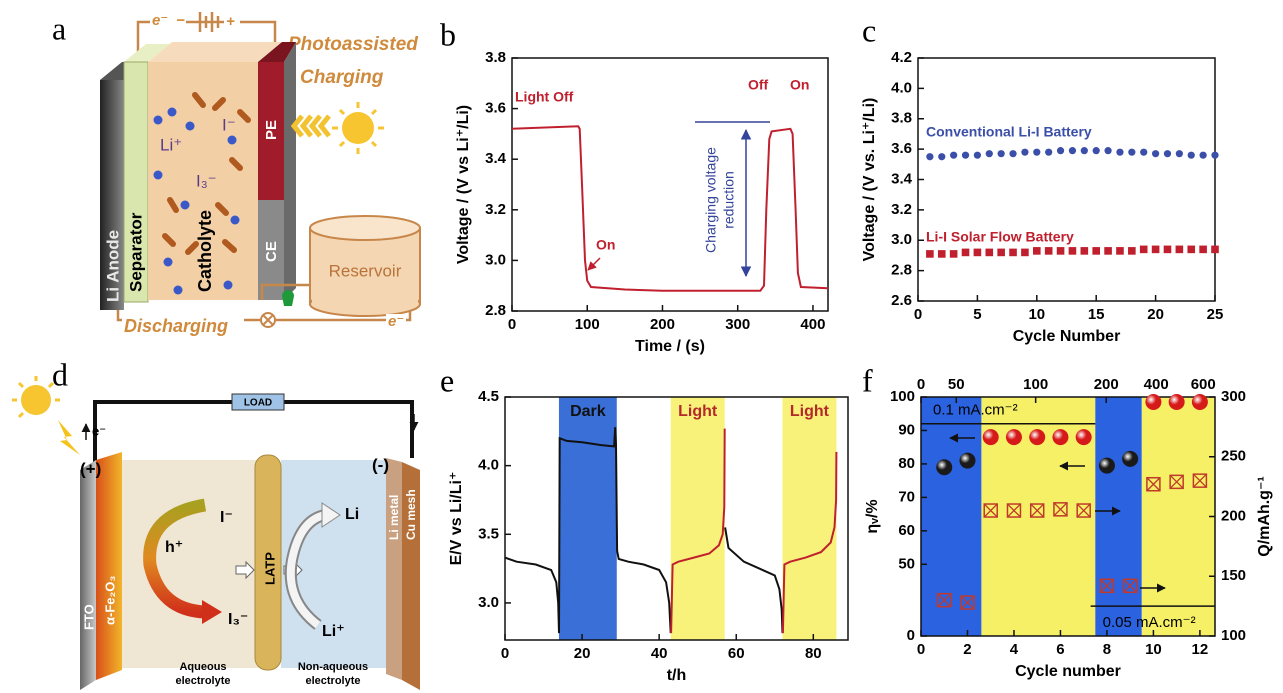 This screenshot has height=693, width=1283. What do you see at coordinates (729, 200) in the screenshot?
I see `annotation: reduction` at bounding box center [729, 200].